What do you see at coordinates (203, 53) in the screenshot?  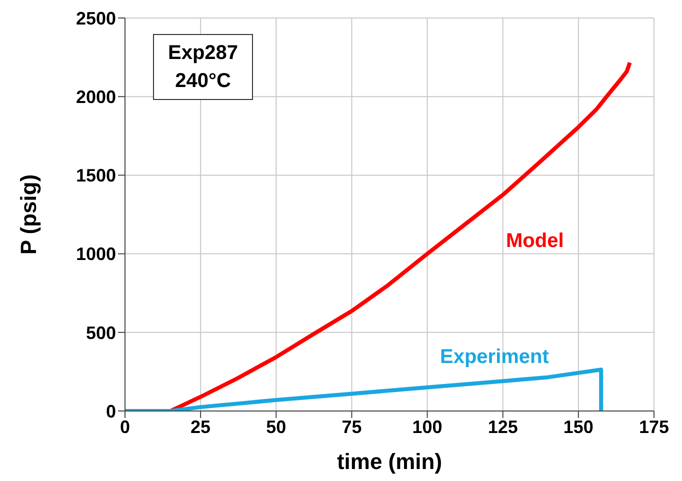 I see `annotation: Exp287` at bounding box center [203, 53].